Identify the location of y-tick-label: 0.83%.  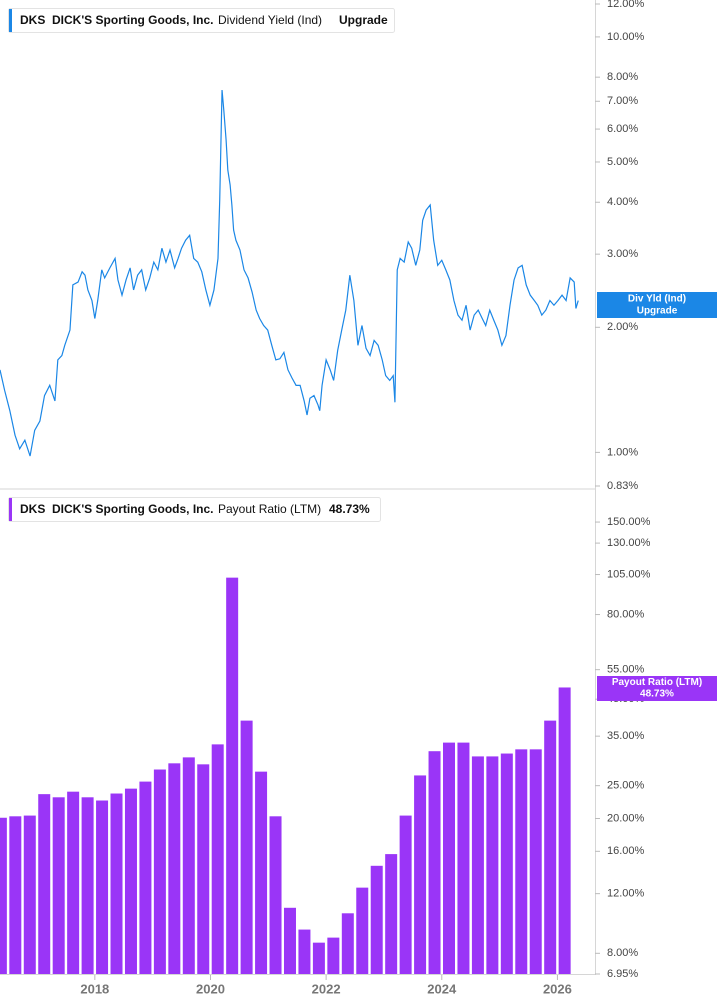
(622, 486).